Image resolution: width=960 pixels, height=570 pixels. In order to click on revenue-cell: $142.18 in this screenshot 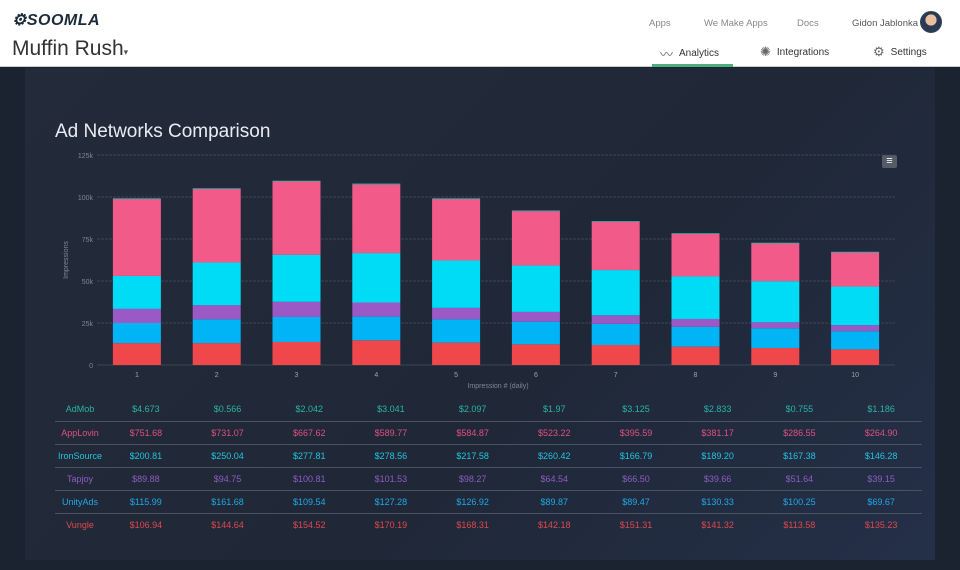, I will do `click(554, 524)`.